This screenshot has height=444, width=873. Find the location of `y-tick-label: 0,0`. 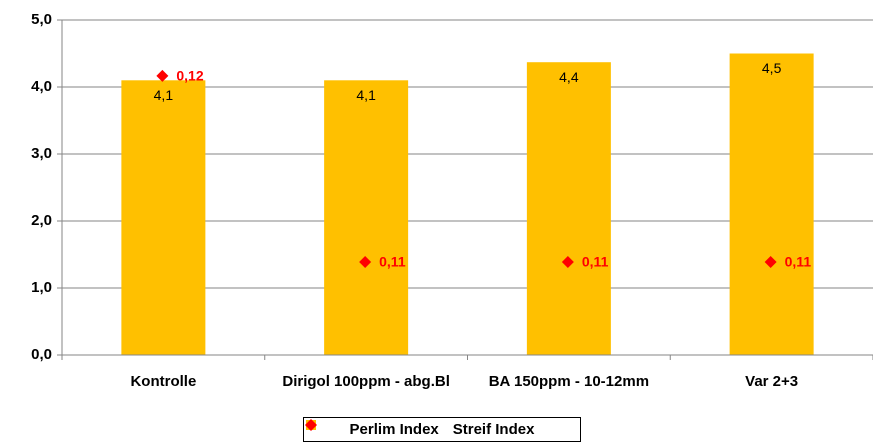

y-tick-label: 0,0 is located at coordinates (41, 354).